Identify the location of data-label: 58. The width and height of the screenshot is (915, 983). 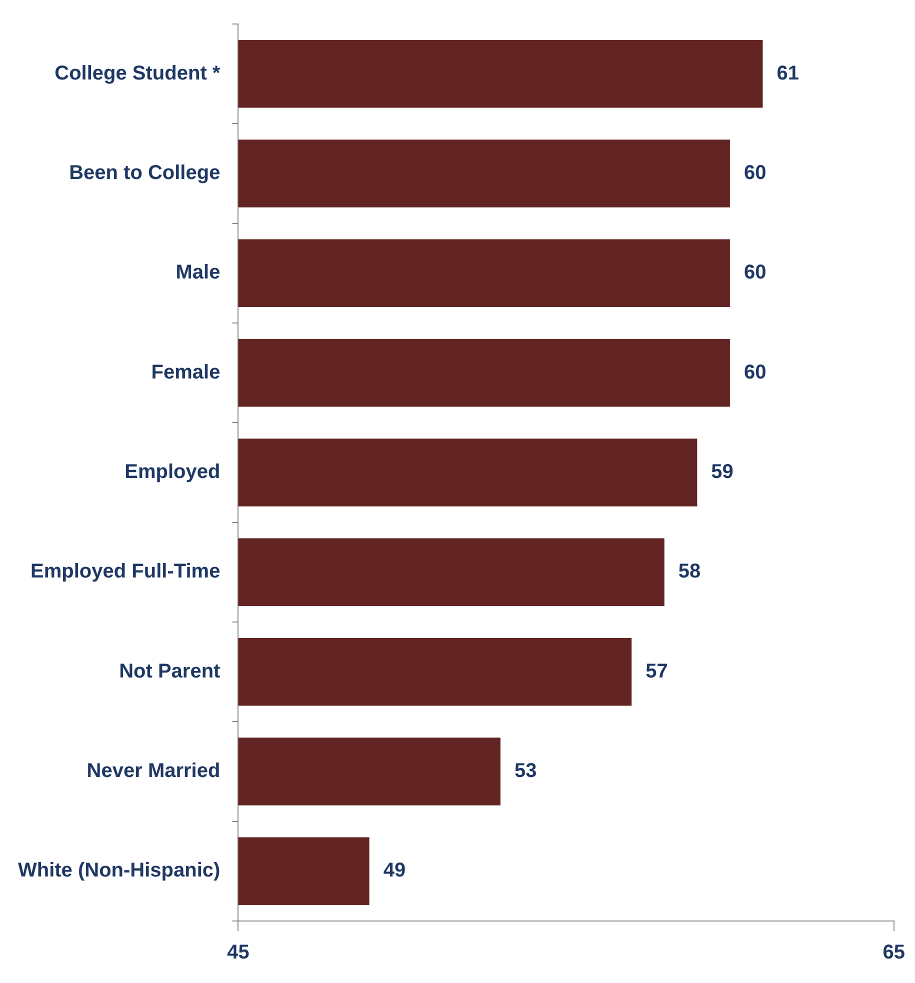
(689, 571).